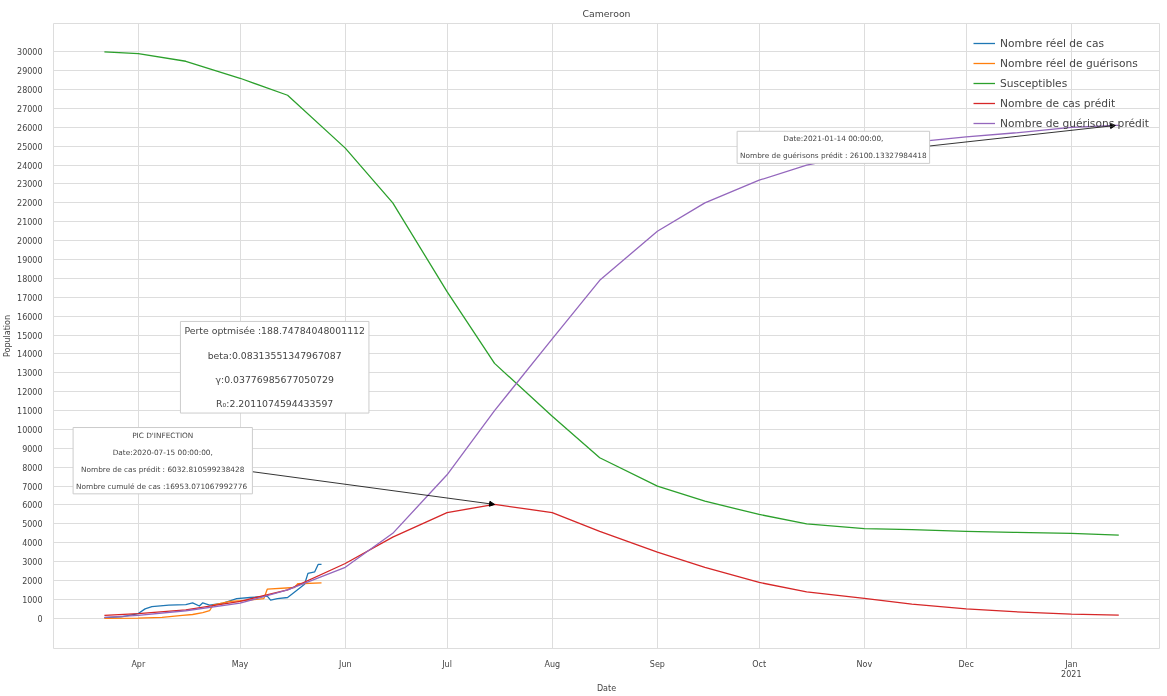  I want to click on y-tick-label: 2000, so click(32, 582).